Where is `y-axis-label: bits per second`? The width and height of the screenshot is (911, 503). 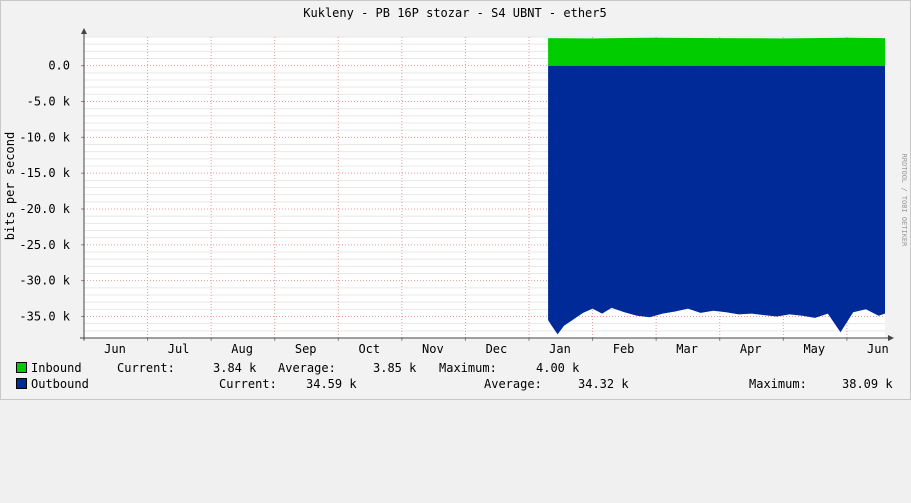
y-axis-label: bits per second is located at coordinates (10, 186).